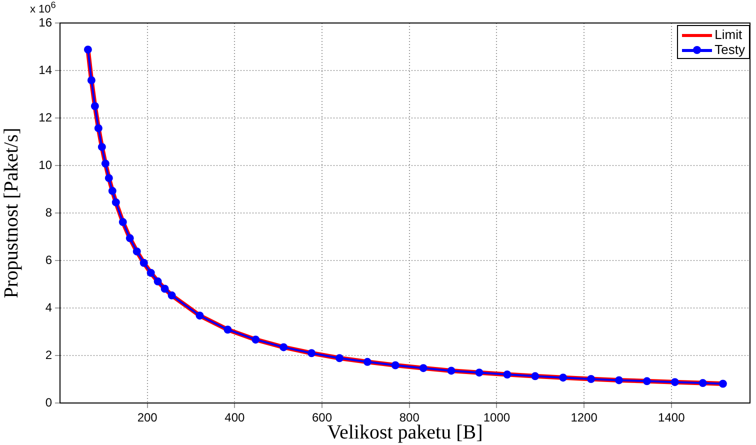 The width and height of the screenshot is (756, 445). What do you see at coordinates (147, 417) in the screenshot?
I see `x-tick-label: 200` at bounding box center [147, 417].